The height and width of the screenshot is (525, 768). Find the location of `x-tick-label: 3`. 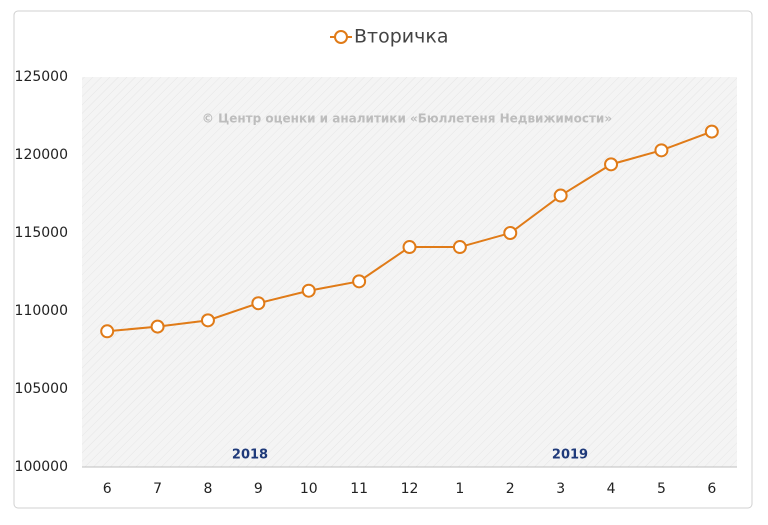

x-tick-label: 3 is located at coordinates (560, 489).